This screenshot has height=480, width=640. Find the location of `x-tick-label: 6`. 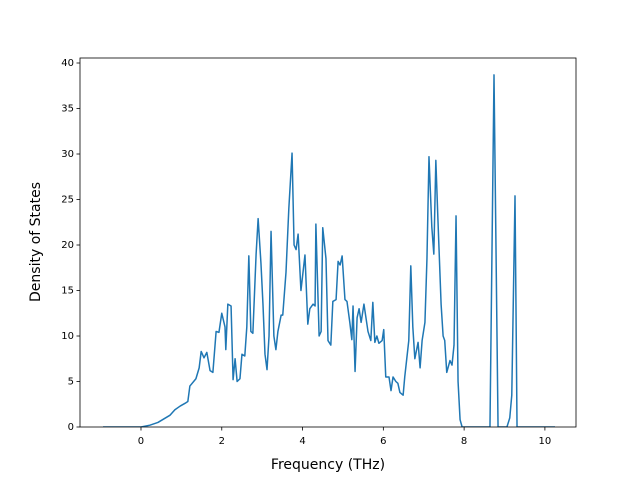

x-tick-label: 6 is located at coordinates (383, 441).